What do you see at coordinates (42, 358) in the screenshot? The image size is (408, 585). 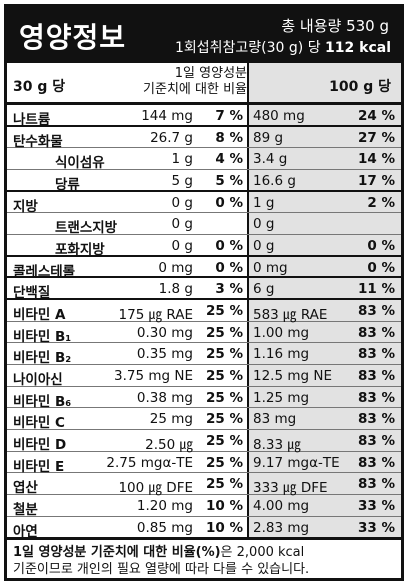 I see `nutrient-name: 비타민 B₂` at bounding box center [42, 358].